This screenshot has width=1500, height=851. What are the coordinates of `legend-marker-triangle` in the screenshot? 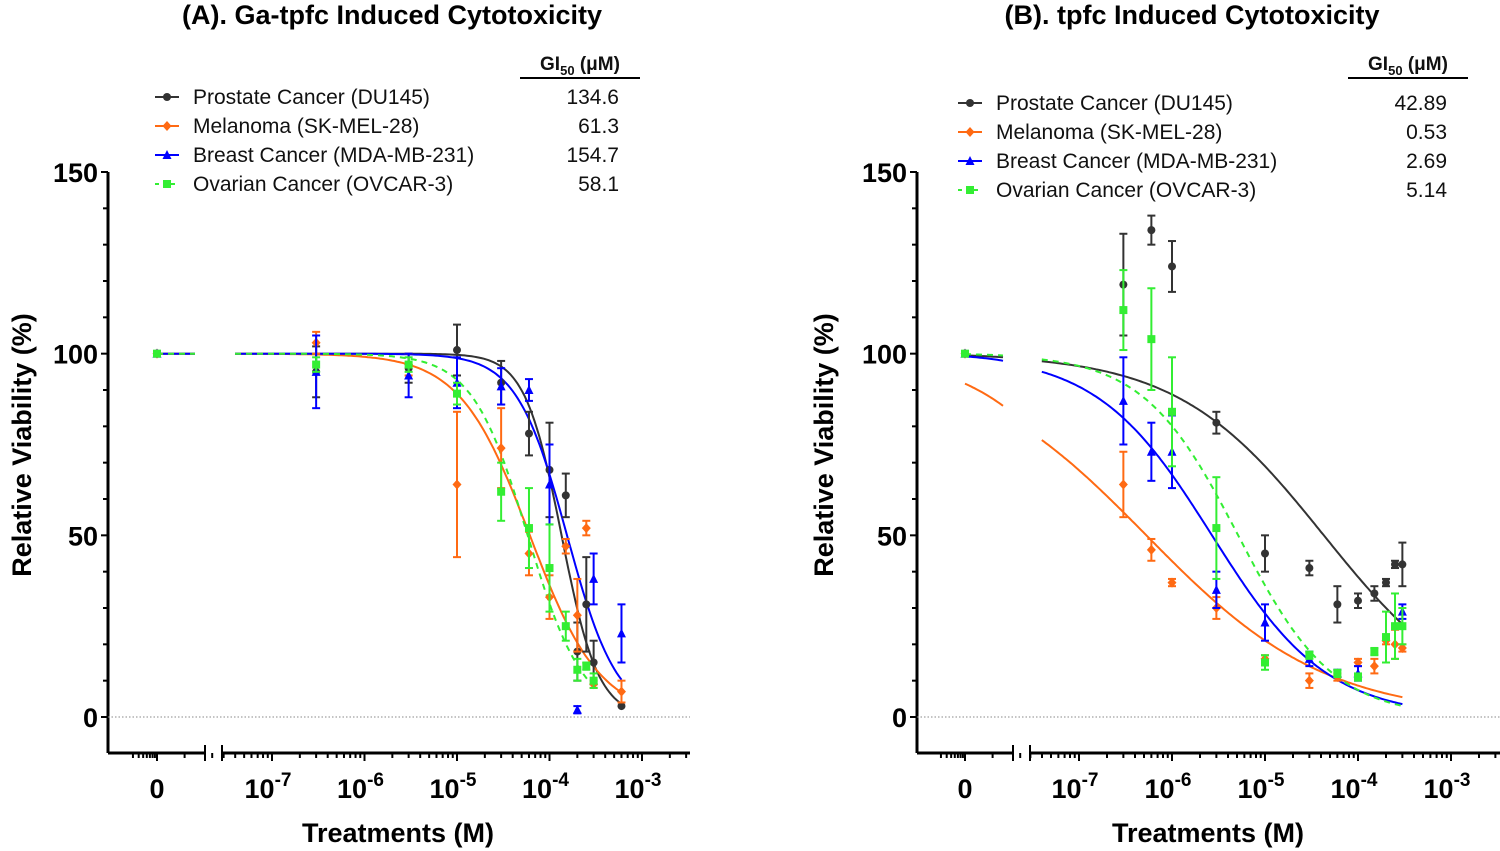 It's located at (167, 154).